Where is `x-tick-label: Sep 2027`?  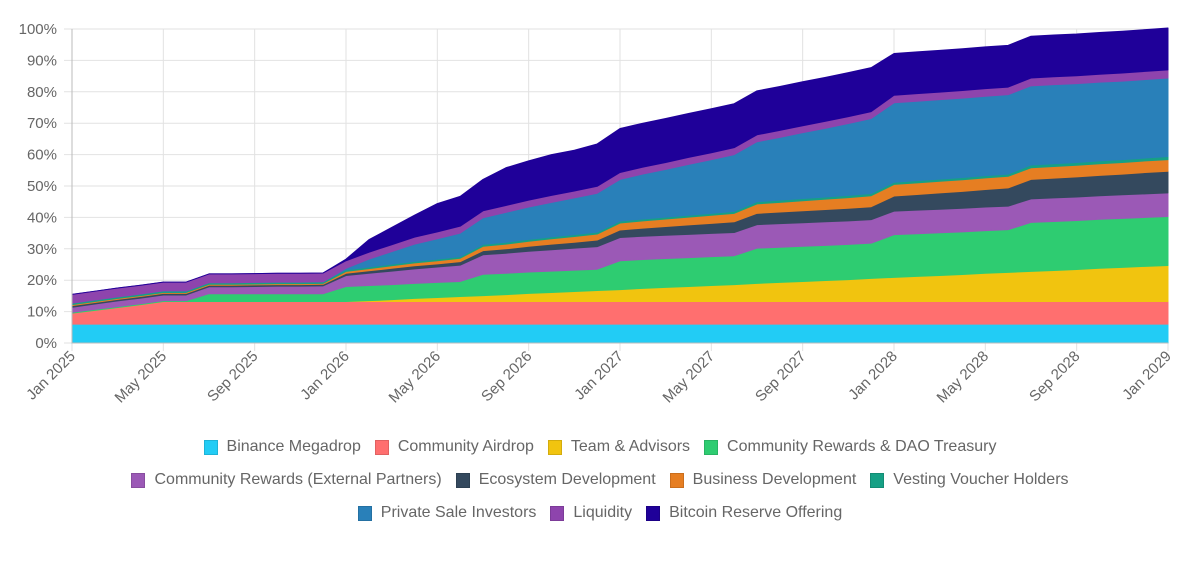
x-tick-label: Sep 2027 is located at coordinates (780, 376).